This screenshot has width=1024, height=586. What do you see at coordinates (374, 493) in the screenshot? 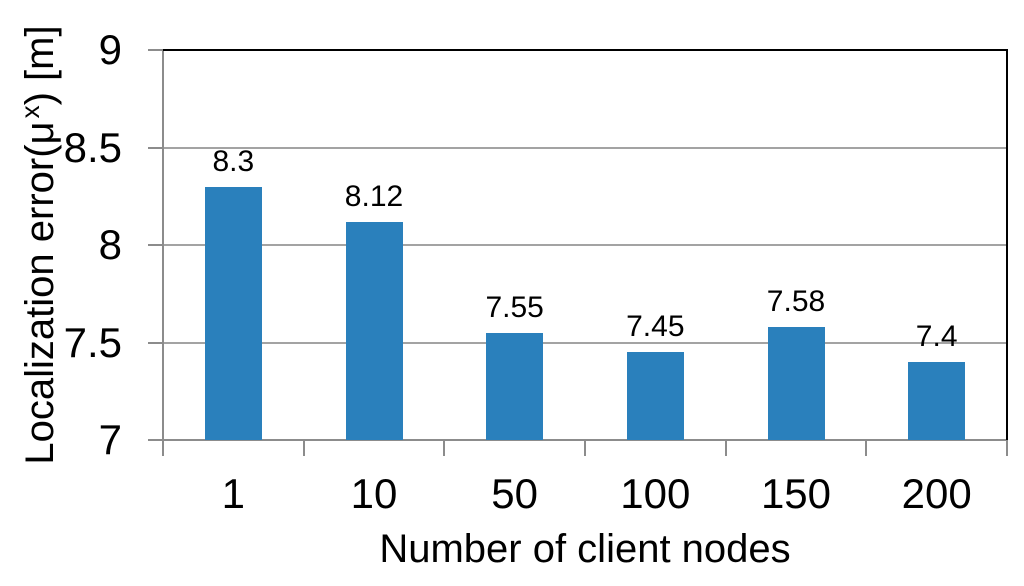
I see `x-tick-label: 10` at bounding box center [374, 493].